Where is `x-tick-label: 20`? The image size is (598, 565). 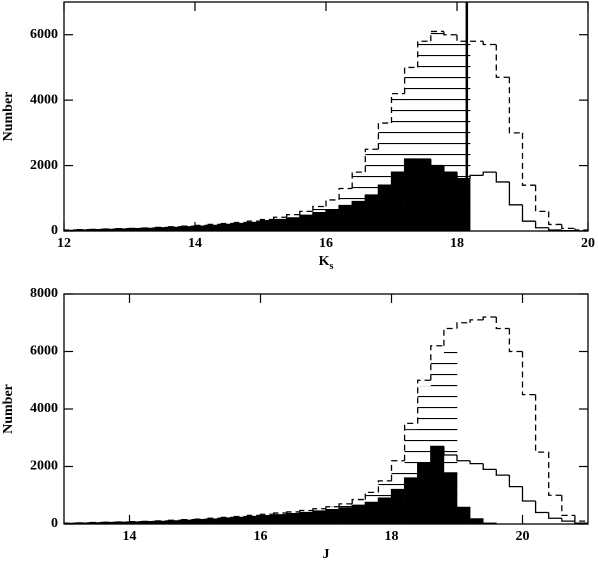 x-tick-label: 20 is located at coordinates (588, 243).